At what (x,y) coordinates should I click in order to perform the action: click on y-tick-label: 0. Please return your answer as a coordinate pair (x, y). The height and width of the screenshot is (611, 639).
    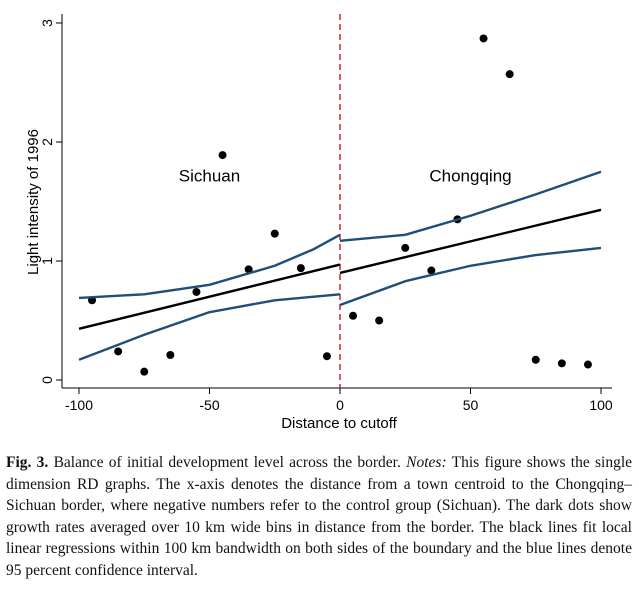
    Looking at the image, I should click on (47, 380).